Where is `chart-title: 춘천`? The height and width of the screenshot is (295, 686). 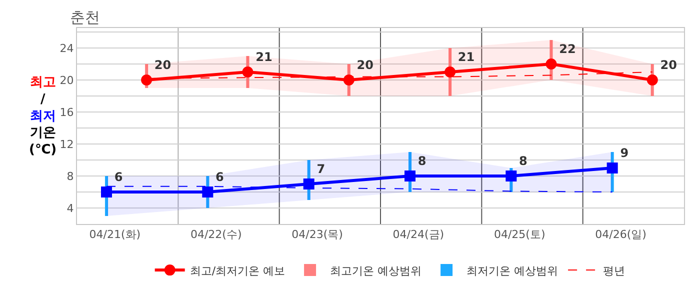 chart-title: 춘천 is located at coordinates (85, 17).